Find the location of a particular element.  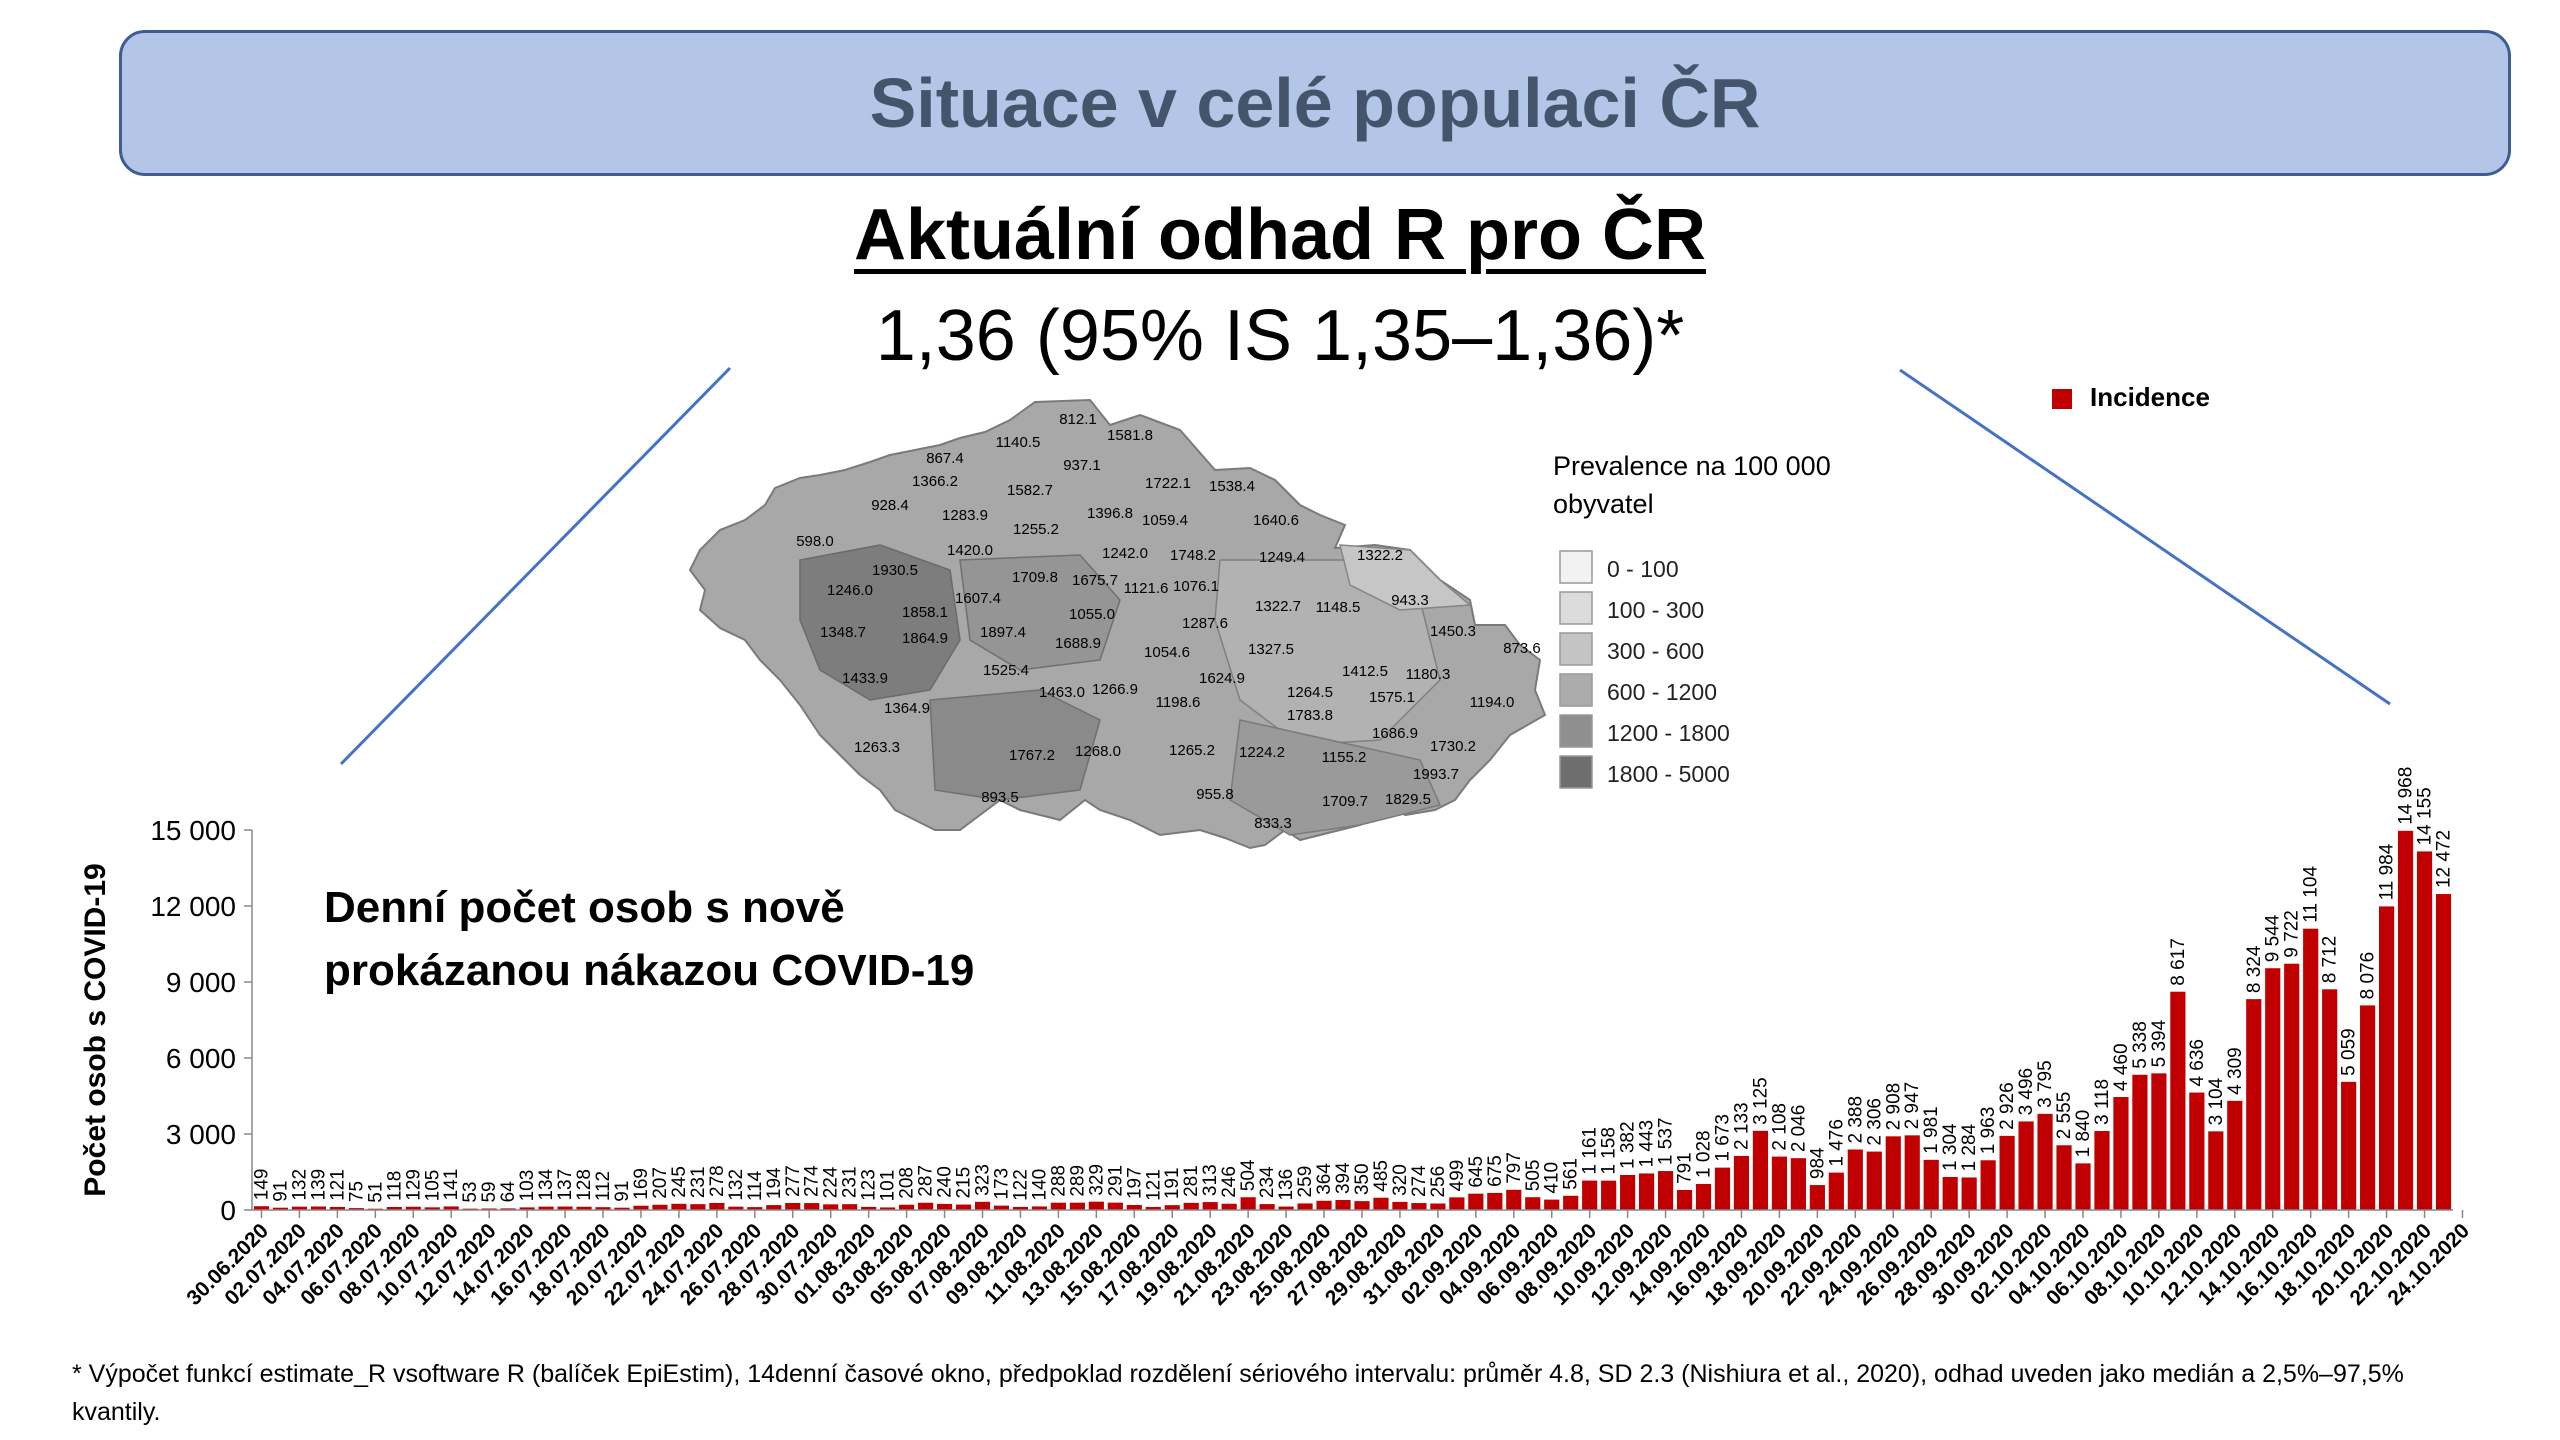

map-district-value: 1582.7 is located at coordinates (1030, 490).